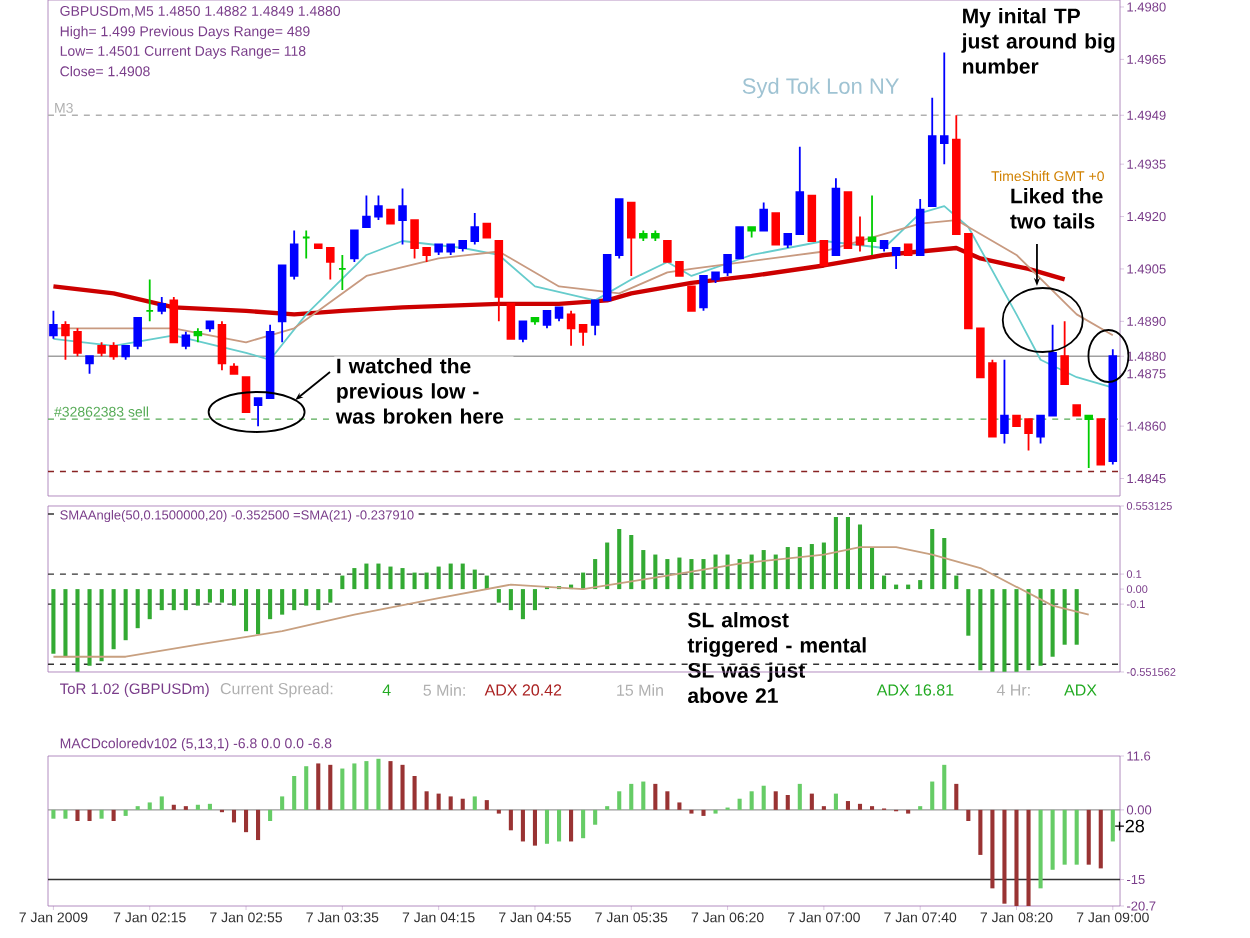 Image resolution: width=1250 pixels, height=938 pixels. Describe the element at coordinates (1056, 208) in the screenshot. I see `annotation: Liked the two tails` at that location.